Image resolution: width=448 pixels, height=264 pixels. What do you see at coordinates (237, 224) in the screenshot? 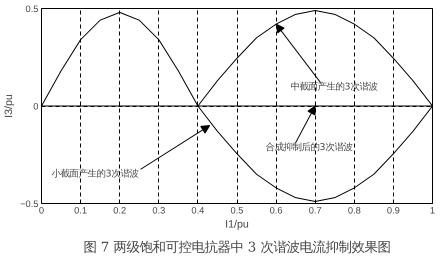
I see `x-axis-title: I1/pu` at bounding box center [237, 224].